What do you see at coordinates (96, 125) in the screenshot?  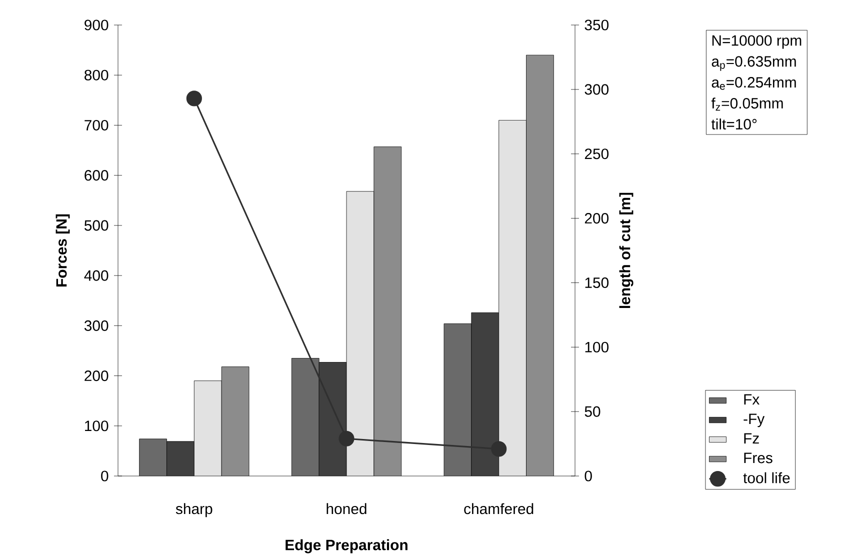 I see `y-tick-label: 700` at bounding box center [96, 125].